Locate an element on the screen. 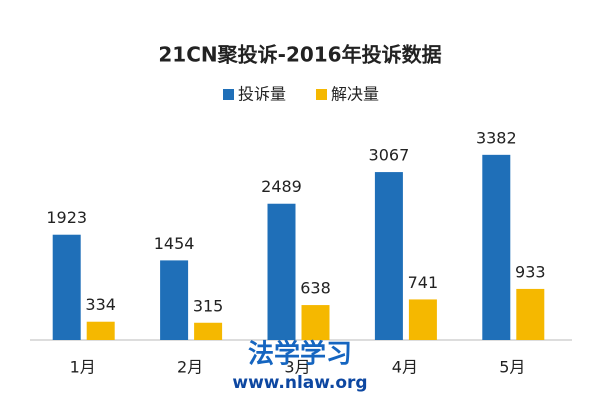  data-label: 638 is located at coordinates (315, 288).